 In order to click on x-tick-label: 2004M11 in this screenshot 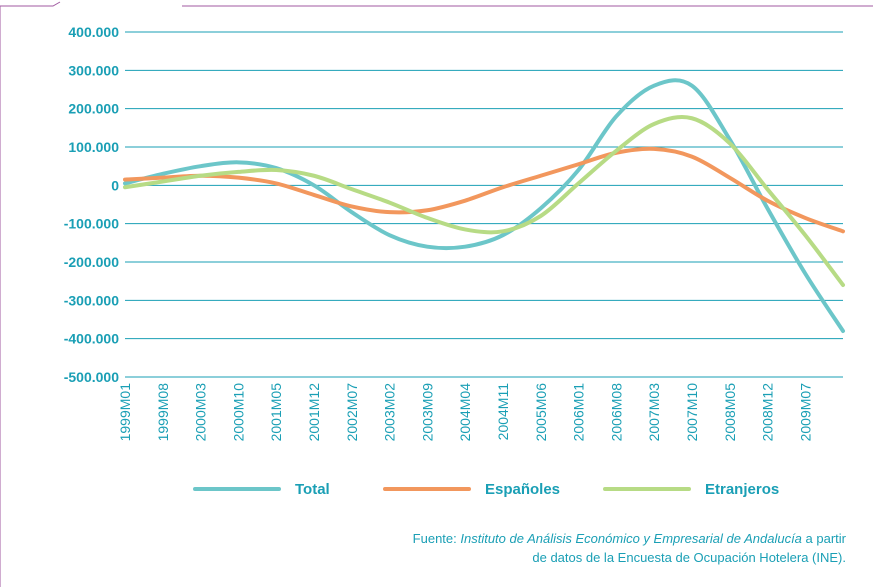, I will do `click(503, 412)`.